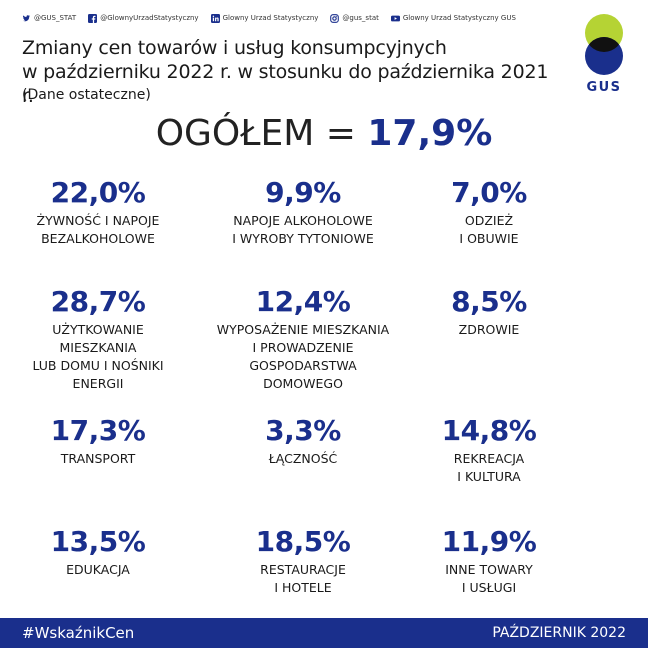 This screenshot has height=648, width=648. I want to click on linkedin-icon, so click(215, 18).